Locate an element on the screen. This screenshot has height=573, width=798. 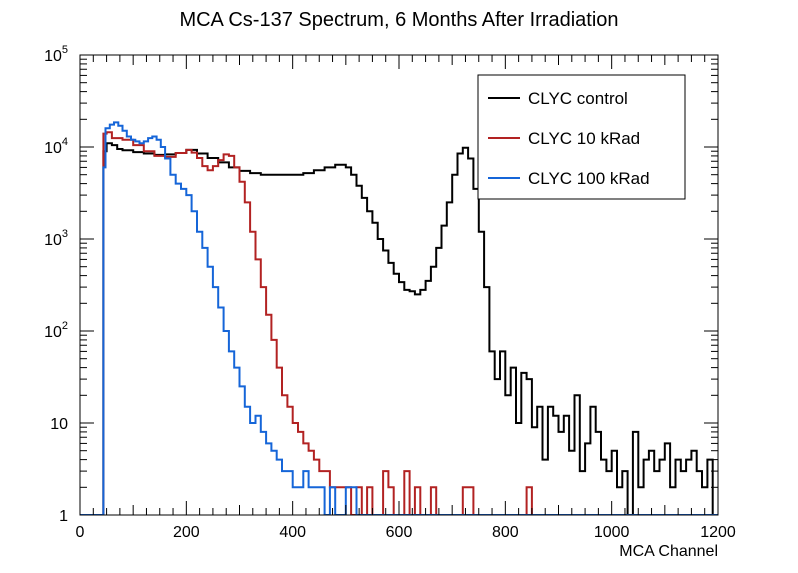
y-tick-exponent: 4 is located at coordinates (65, 142).